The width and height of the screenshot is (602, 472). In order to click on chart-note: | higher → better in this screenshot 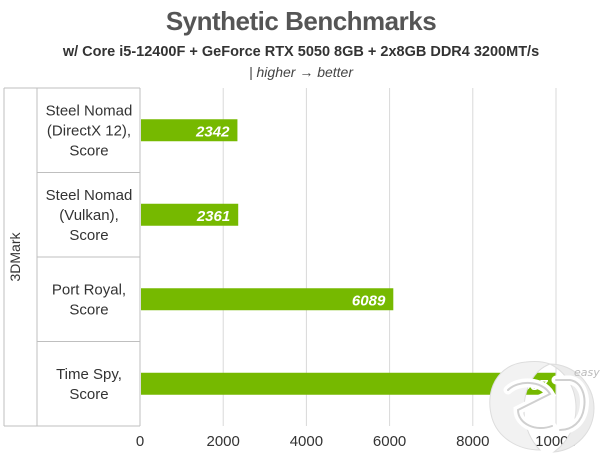, I will do `click(301, 72)`.